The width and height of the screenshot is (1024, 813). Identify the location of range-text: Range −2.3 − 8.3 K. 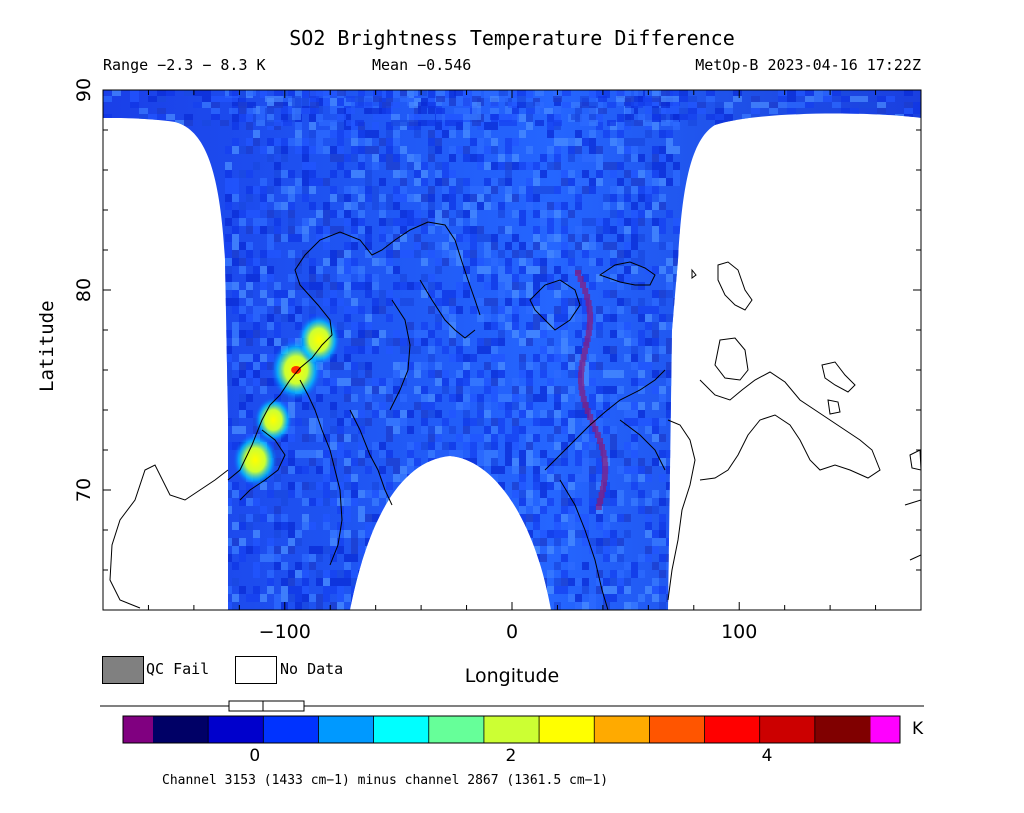
(184, 65).